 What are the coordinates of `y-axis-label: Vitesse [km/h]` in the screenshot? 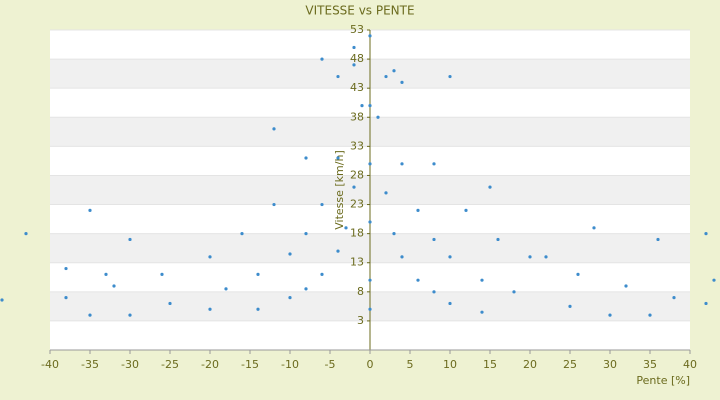 It's located at (339, 190).